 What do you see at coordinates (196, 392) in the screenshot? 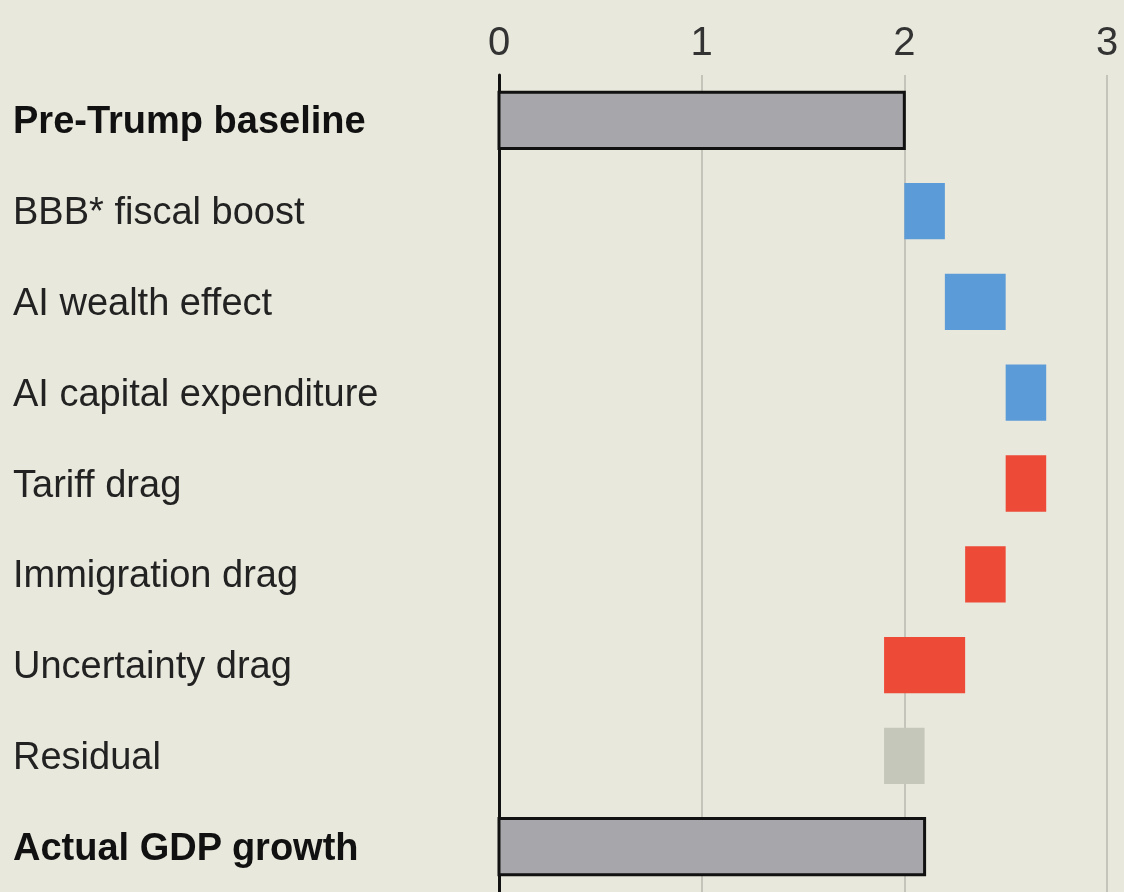
I see `y-tick-label: AI capital expenditure` at bounding box center [196, 392].